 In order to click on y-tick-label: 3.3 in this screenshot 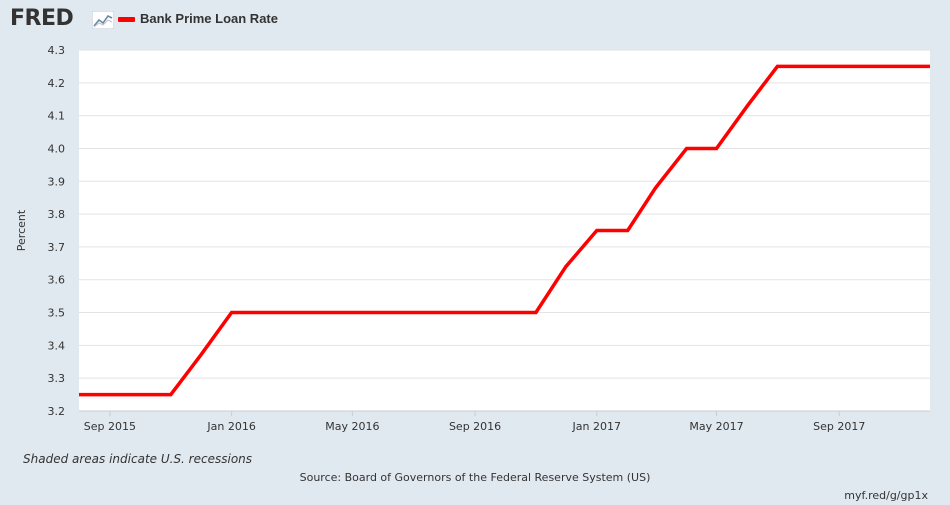, I will do `click(57, 378)`.